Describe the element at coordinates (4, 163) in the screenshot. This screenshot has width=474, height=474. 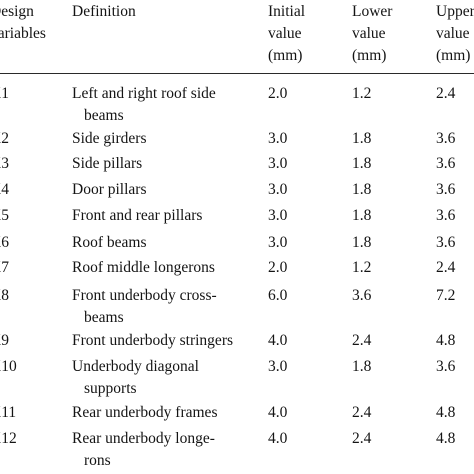
I see `cell-design-variable: X3` at that location.